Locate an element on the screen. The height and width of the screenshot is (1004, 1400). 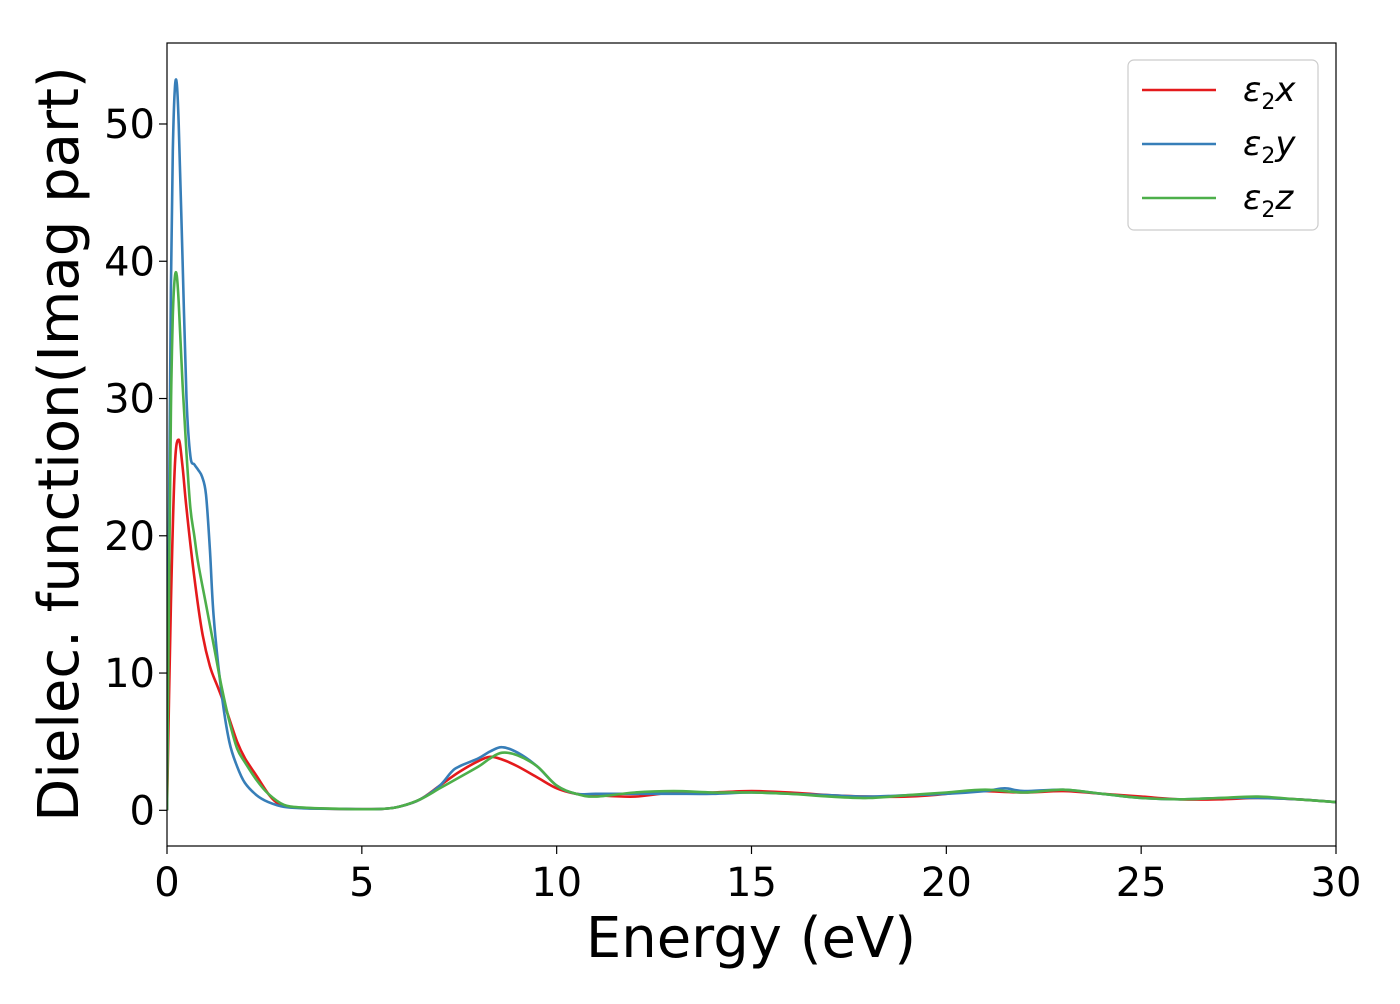
x-axis: 0 5 10 15 20 25 30 is located at coordinates (757, 876).